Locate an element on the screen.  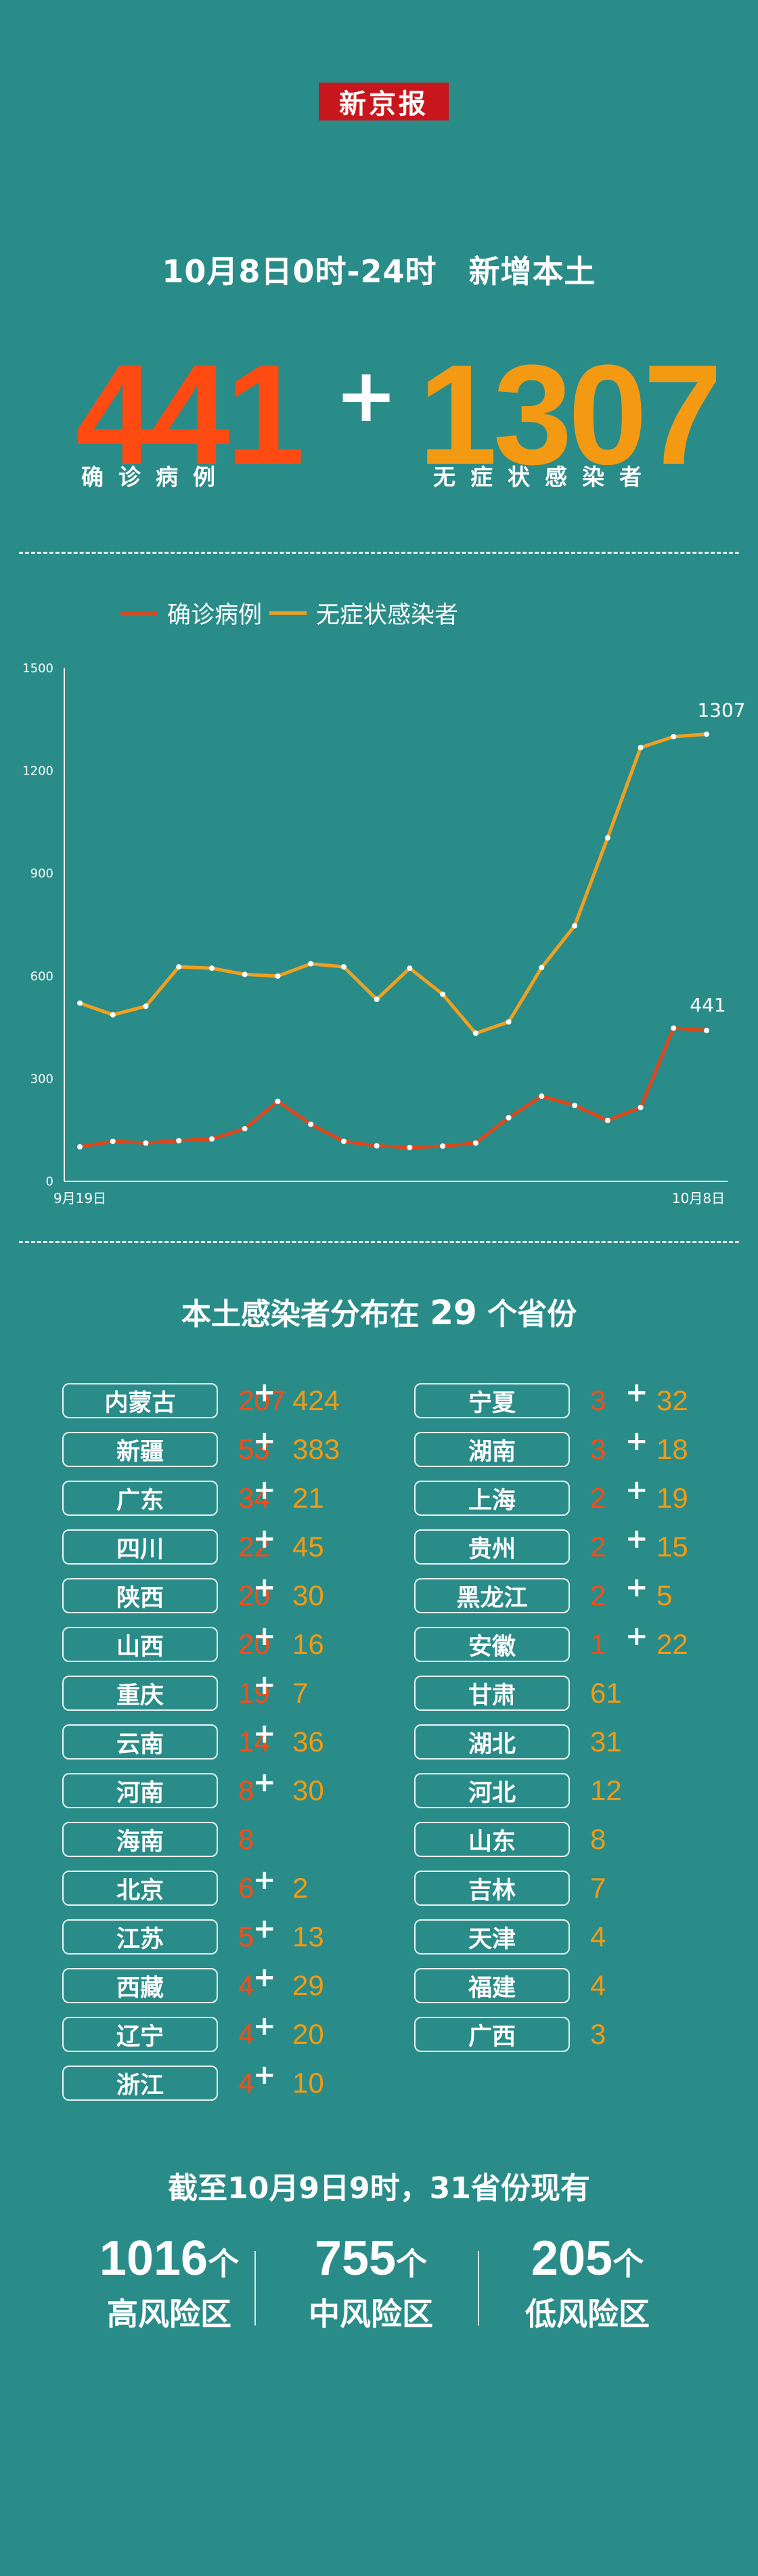
province-name: 天津 is located at coordinates (492, 1937).